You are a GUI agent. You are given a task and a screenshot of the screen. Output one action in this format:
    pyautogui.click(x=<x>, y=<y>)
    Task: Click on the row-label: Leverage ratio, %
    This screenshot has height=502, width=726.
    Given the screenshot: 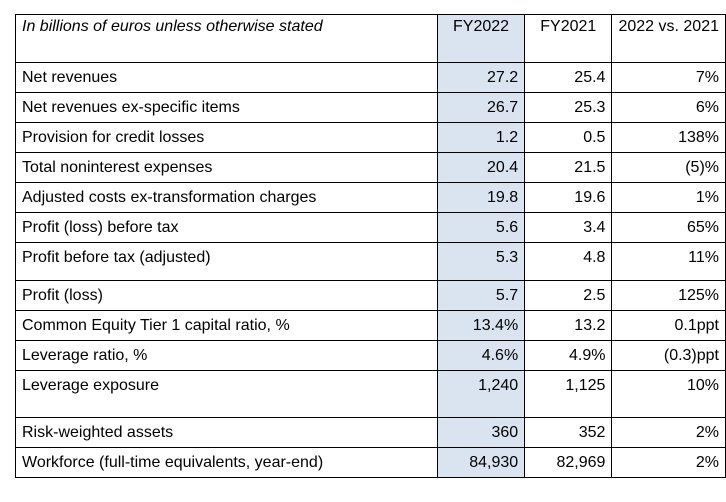 What is the action you would take?
    pyautogui.click(x=226, y=355)
    